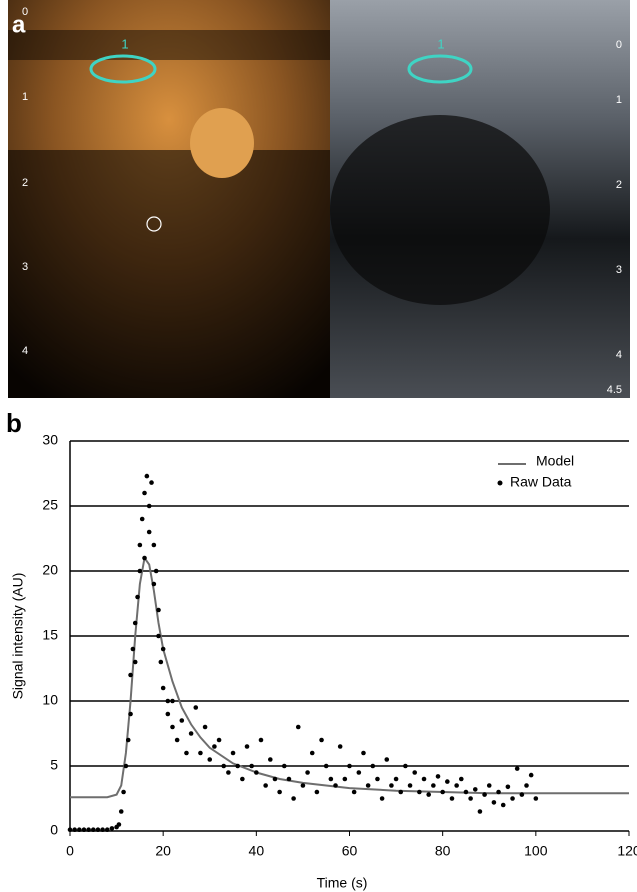  What do you see at coordinates (619, 270) in the screenshot?
I see `depth-label: 3` at bounding box center [619, 270].